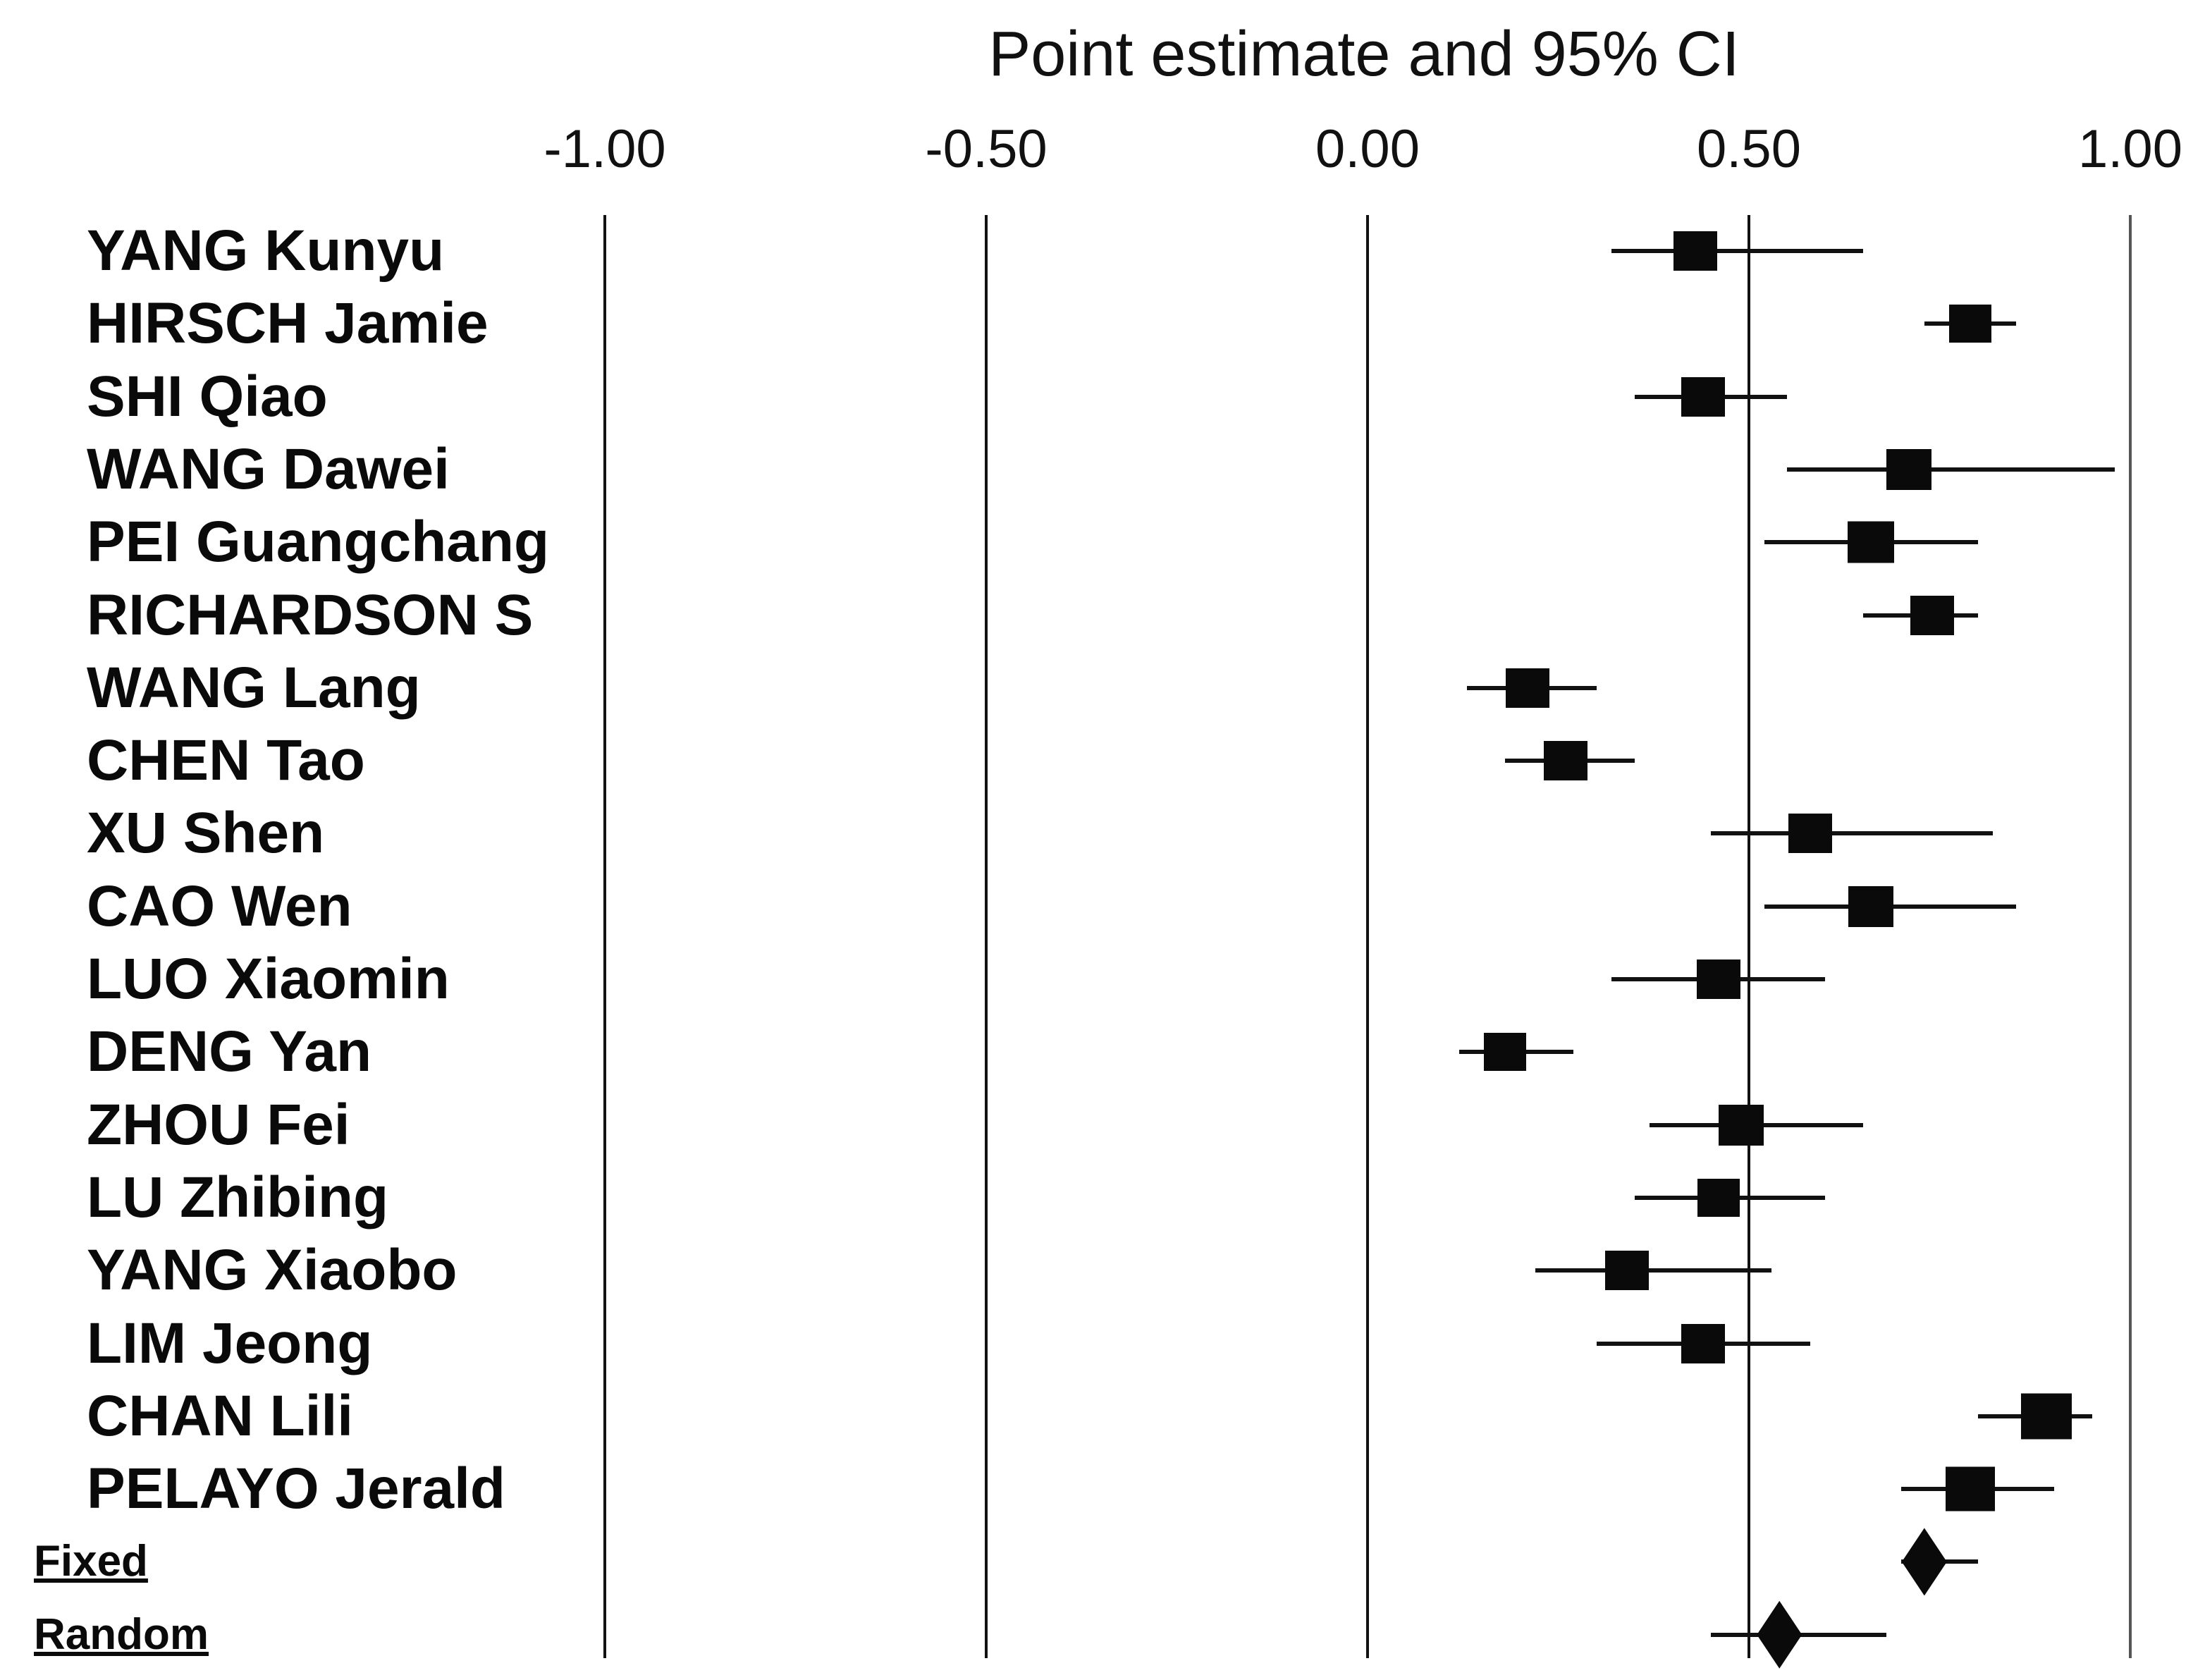  What do you see at coordinates (1367, 937) in the screenshot?
I see `gridline-0.00` at bounding box center [1367, 937].